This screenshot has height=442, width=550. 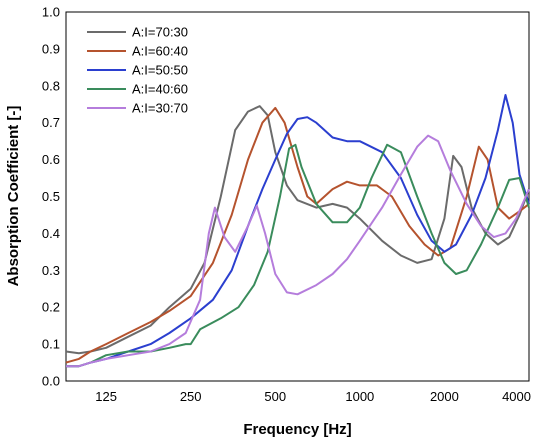 I want to click on x-tick-label: 250, so click(x=191, y=396).